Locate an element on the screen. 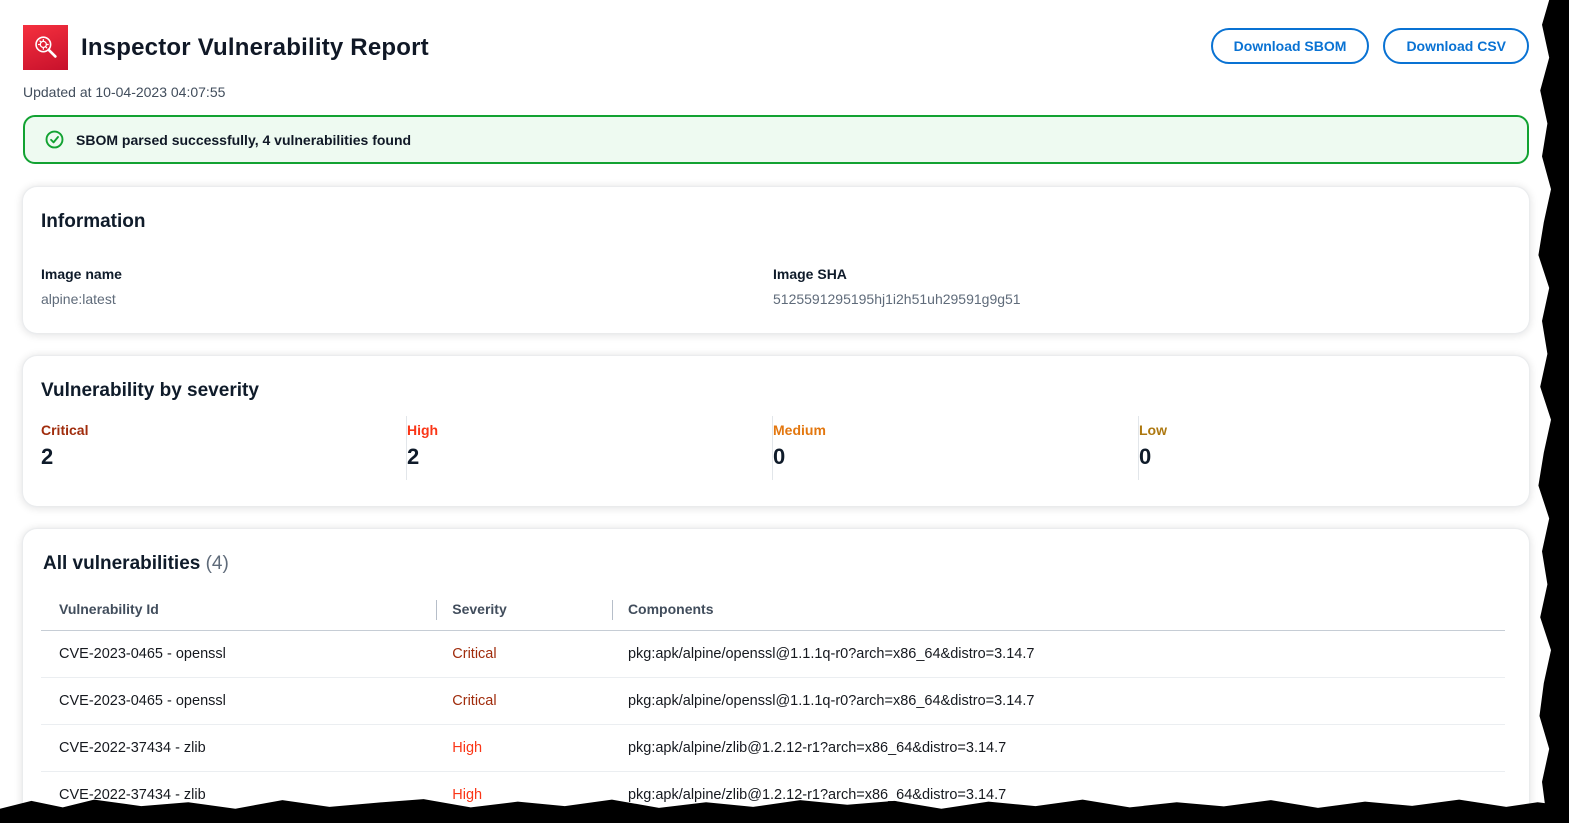 Image resolution: width=1569 pixels, height=823 pixels. vulnerabilities-title-text: All vulnerabilities is located at coordinates (122, 563).